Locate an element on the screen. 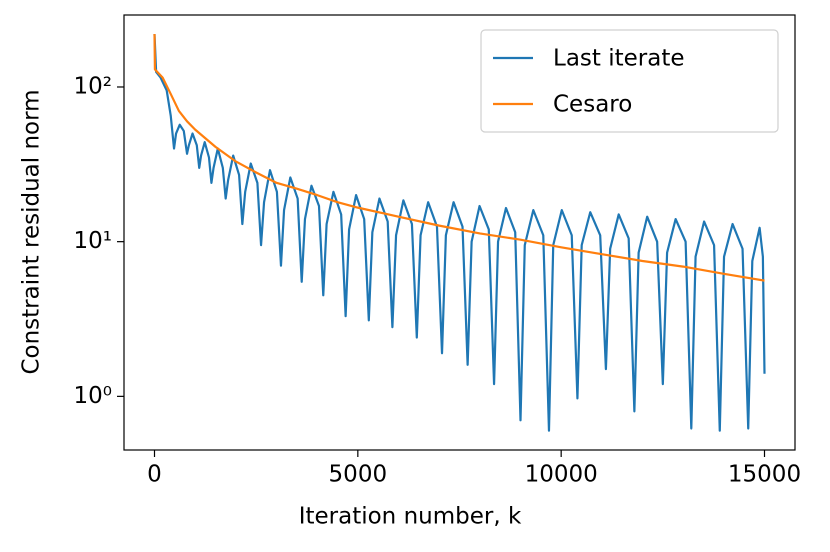 The height and width of the screenshot is (552, 830). legend-label: Cesaro is located at coordinates (592, 105).